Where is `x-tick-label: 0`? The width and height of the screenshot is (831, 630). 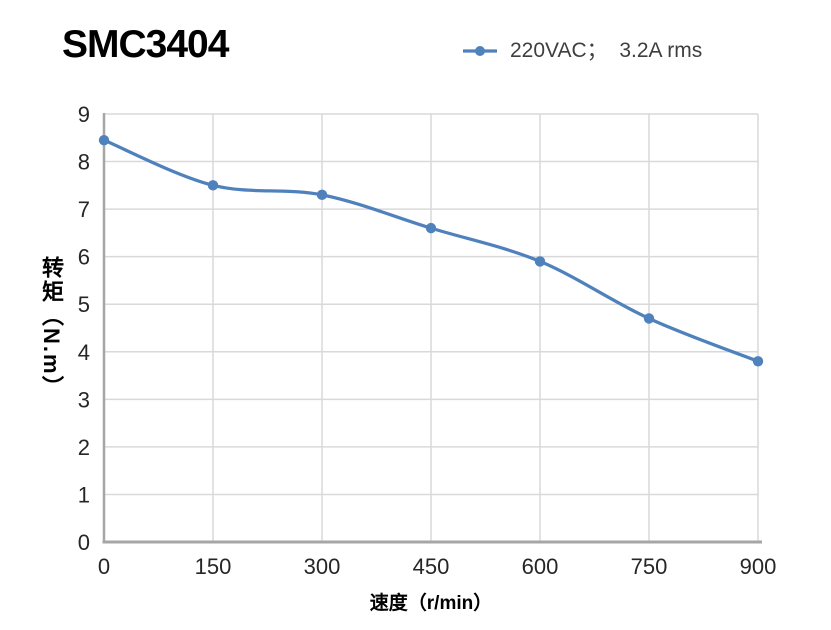 x-tick-label: 0 is located at coordinates (104, 566).